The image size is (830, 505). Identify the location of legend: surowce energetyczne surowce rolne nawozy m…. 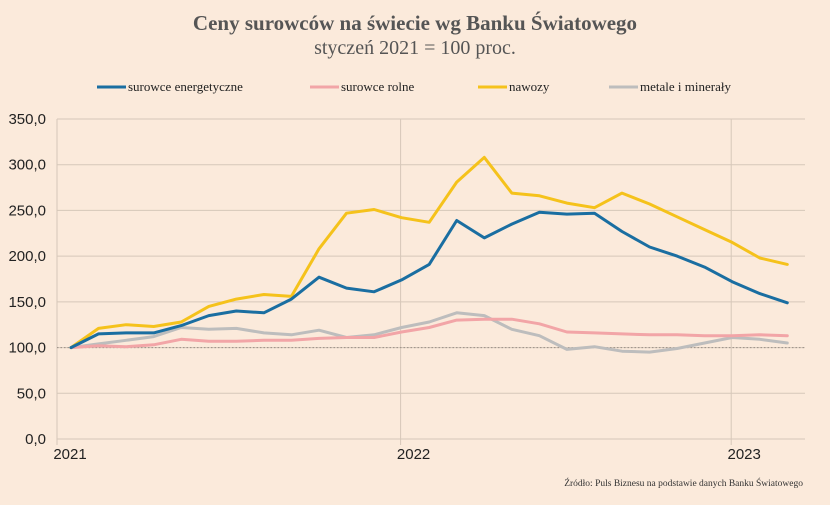
(414, 86).